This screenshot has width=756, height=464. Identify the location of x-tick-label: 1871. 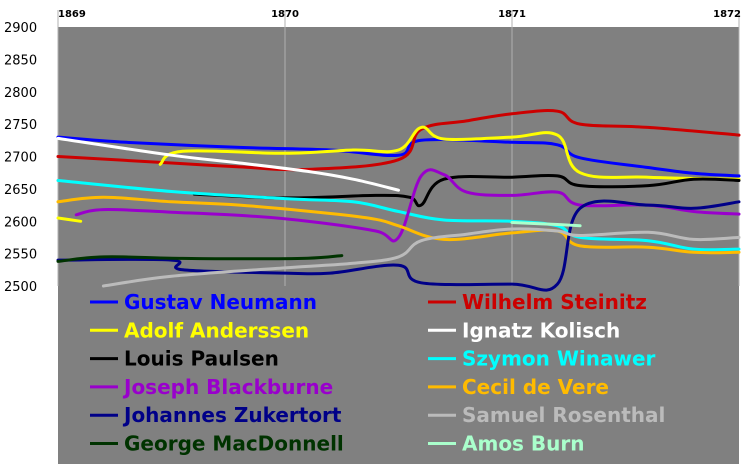
(512, 14).